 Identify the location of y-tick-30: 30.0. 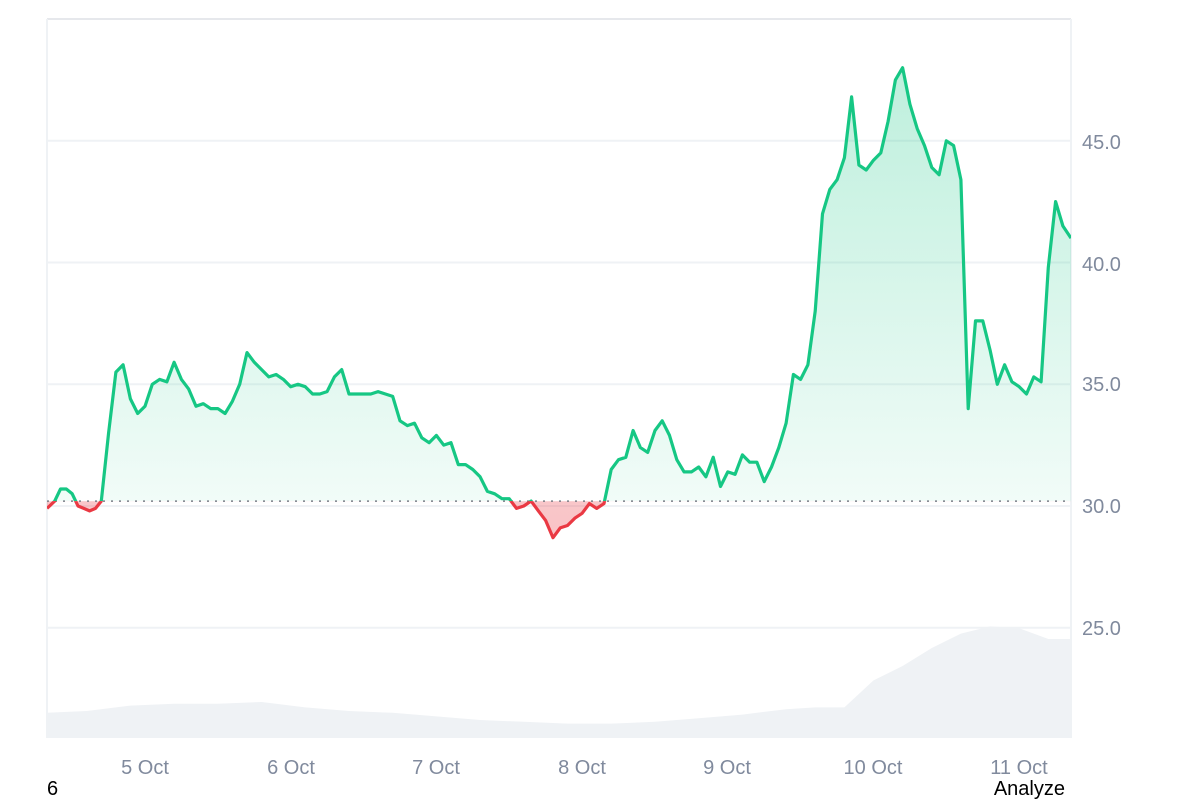
(1101, 507).